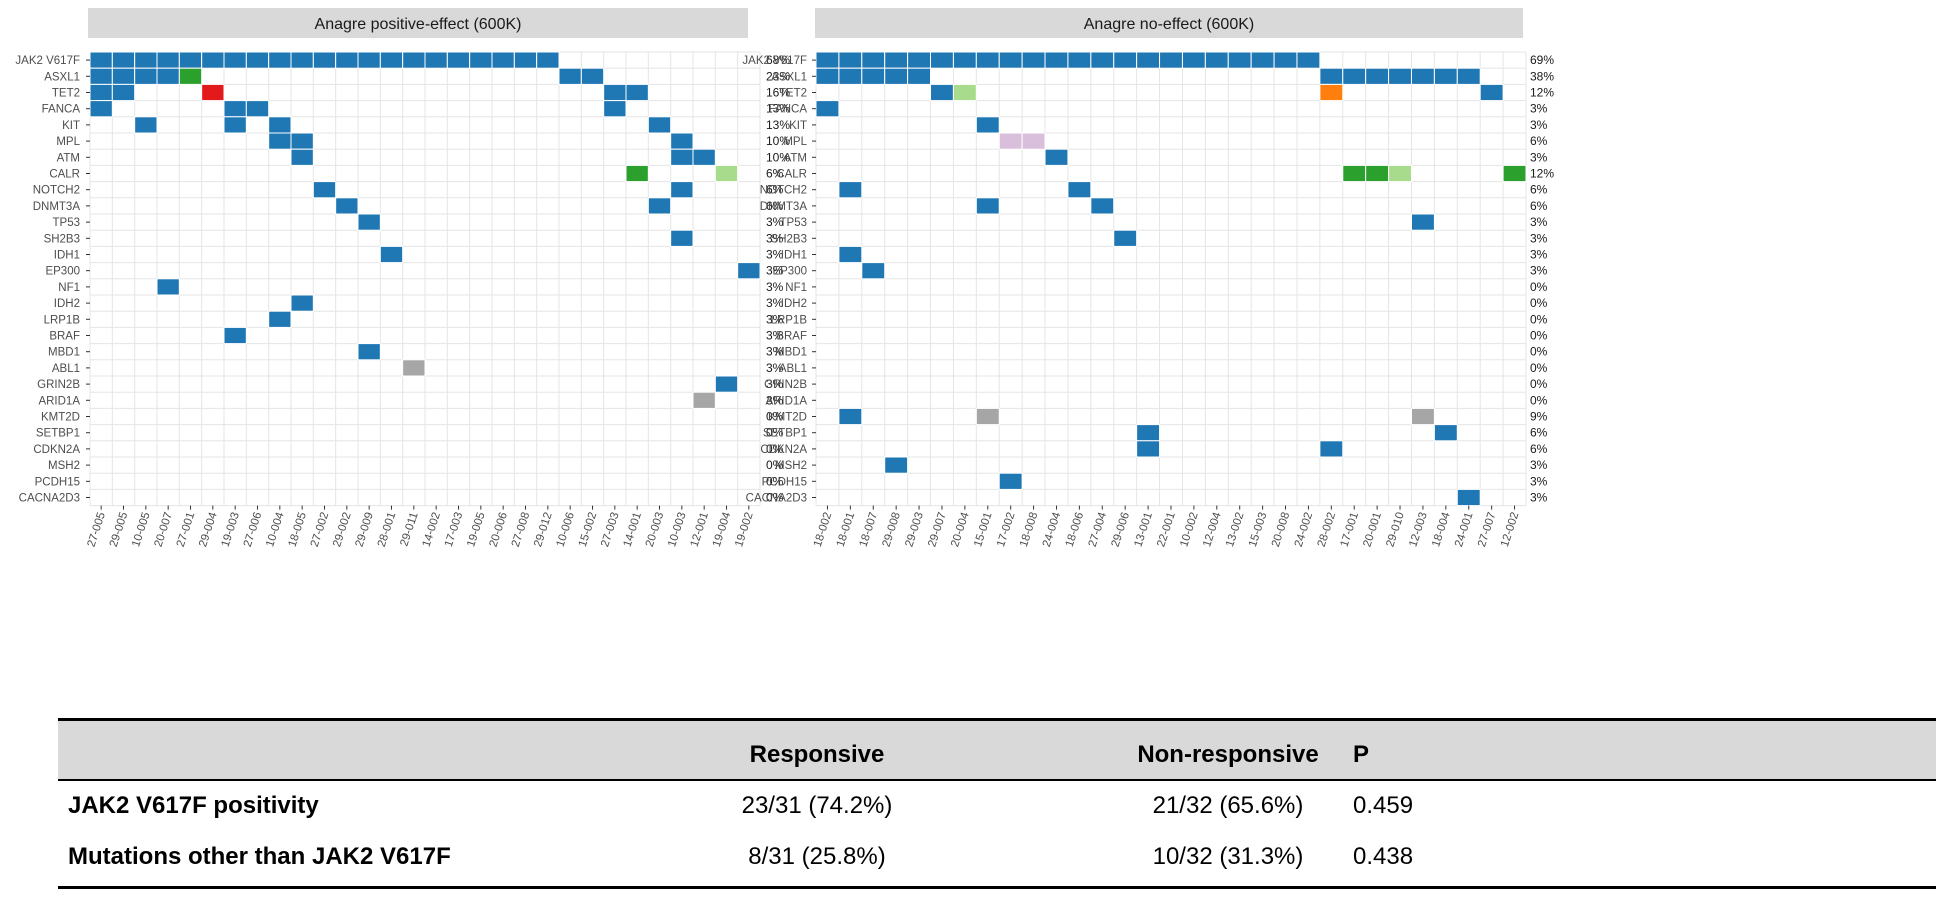  What do you see at coordinates (60, 418) in the screenshot?
I see `gene-label: KMT2D` at bounding box center [60, 418].